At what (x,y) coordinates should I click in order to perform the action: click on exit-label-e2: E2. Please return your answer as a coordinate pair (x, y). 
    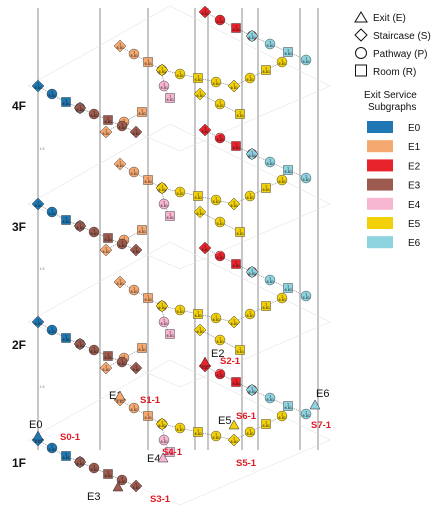
    Looking at the image, I should click on (217, 354).